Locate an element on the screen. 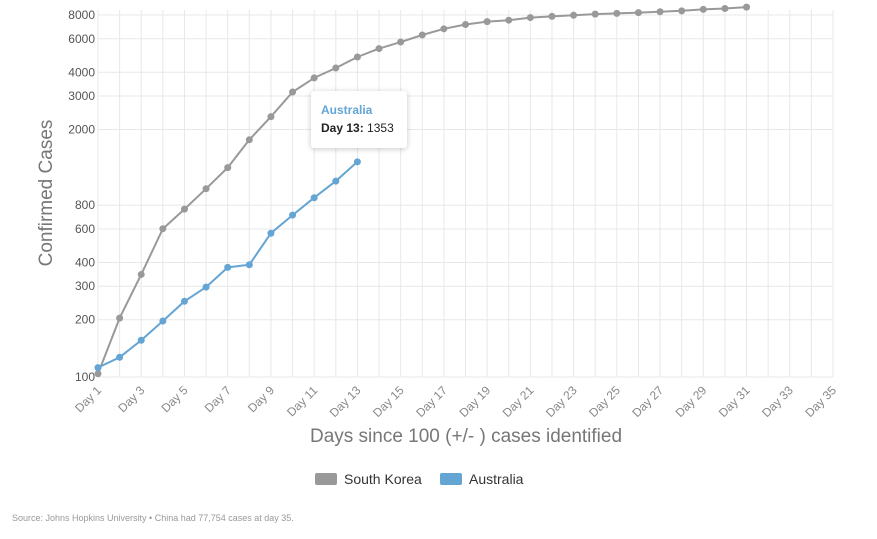 The image size is (877, 539). x-tick-label: Day 35 is located at coordinates (820, 401).